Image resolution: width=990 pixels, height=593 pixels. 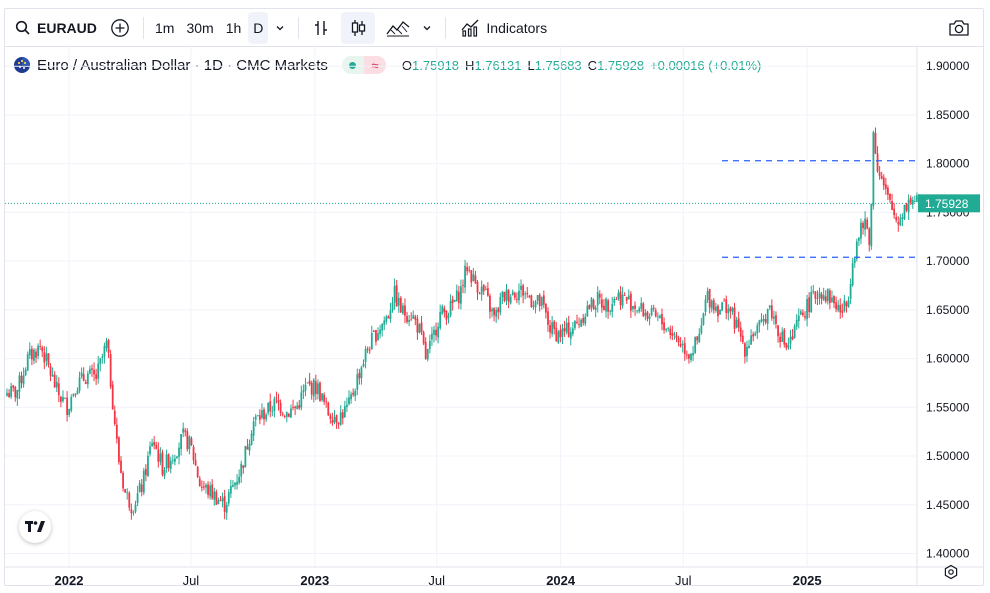 I want to click on eu-au-flag-icon, so click(x=22, y=65).